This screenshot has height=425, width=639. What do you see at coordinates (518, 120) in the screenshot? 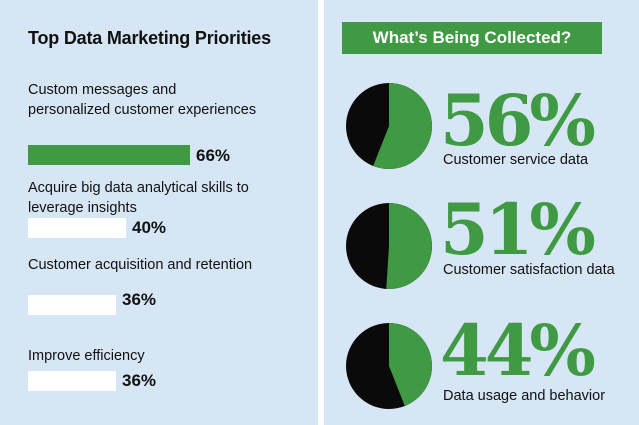
I see `stat-percent: 56%` at bounding box center [518, 120].